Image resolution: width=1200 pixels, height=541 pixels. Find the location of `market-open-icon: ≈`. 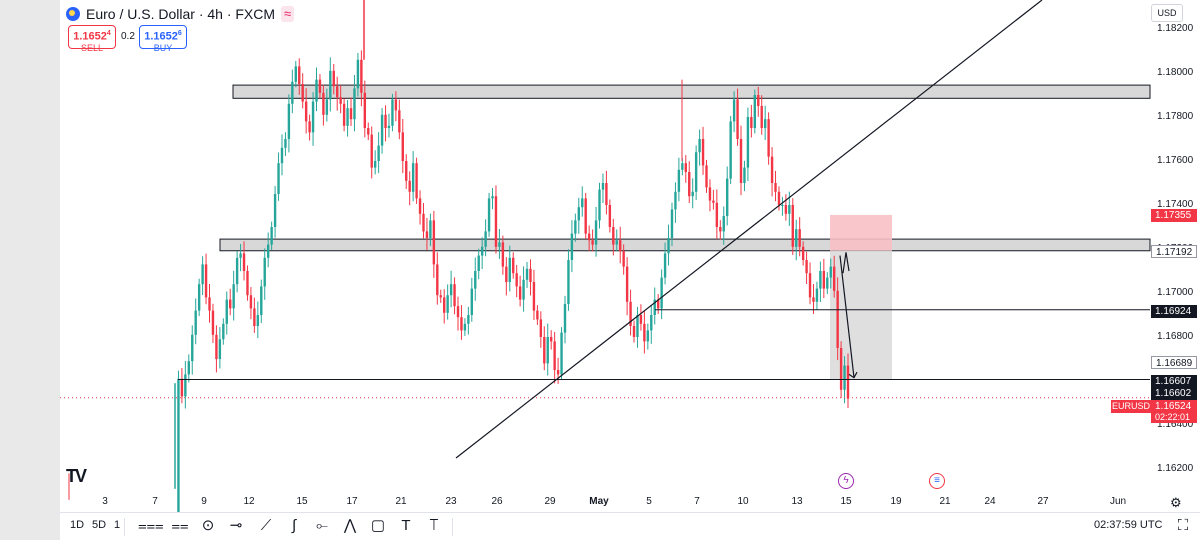

market-open-icon: ≈ is located at coordinates (288, 14).